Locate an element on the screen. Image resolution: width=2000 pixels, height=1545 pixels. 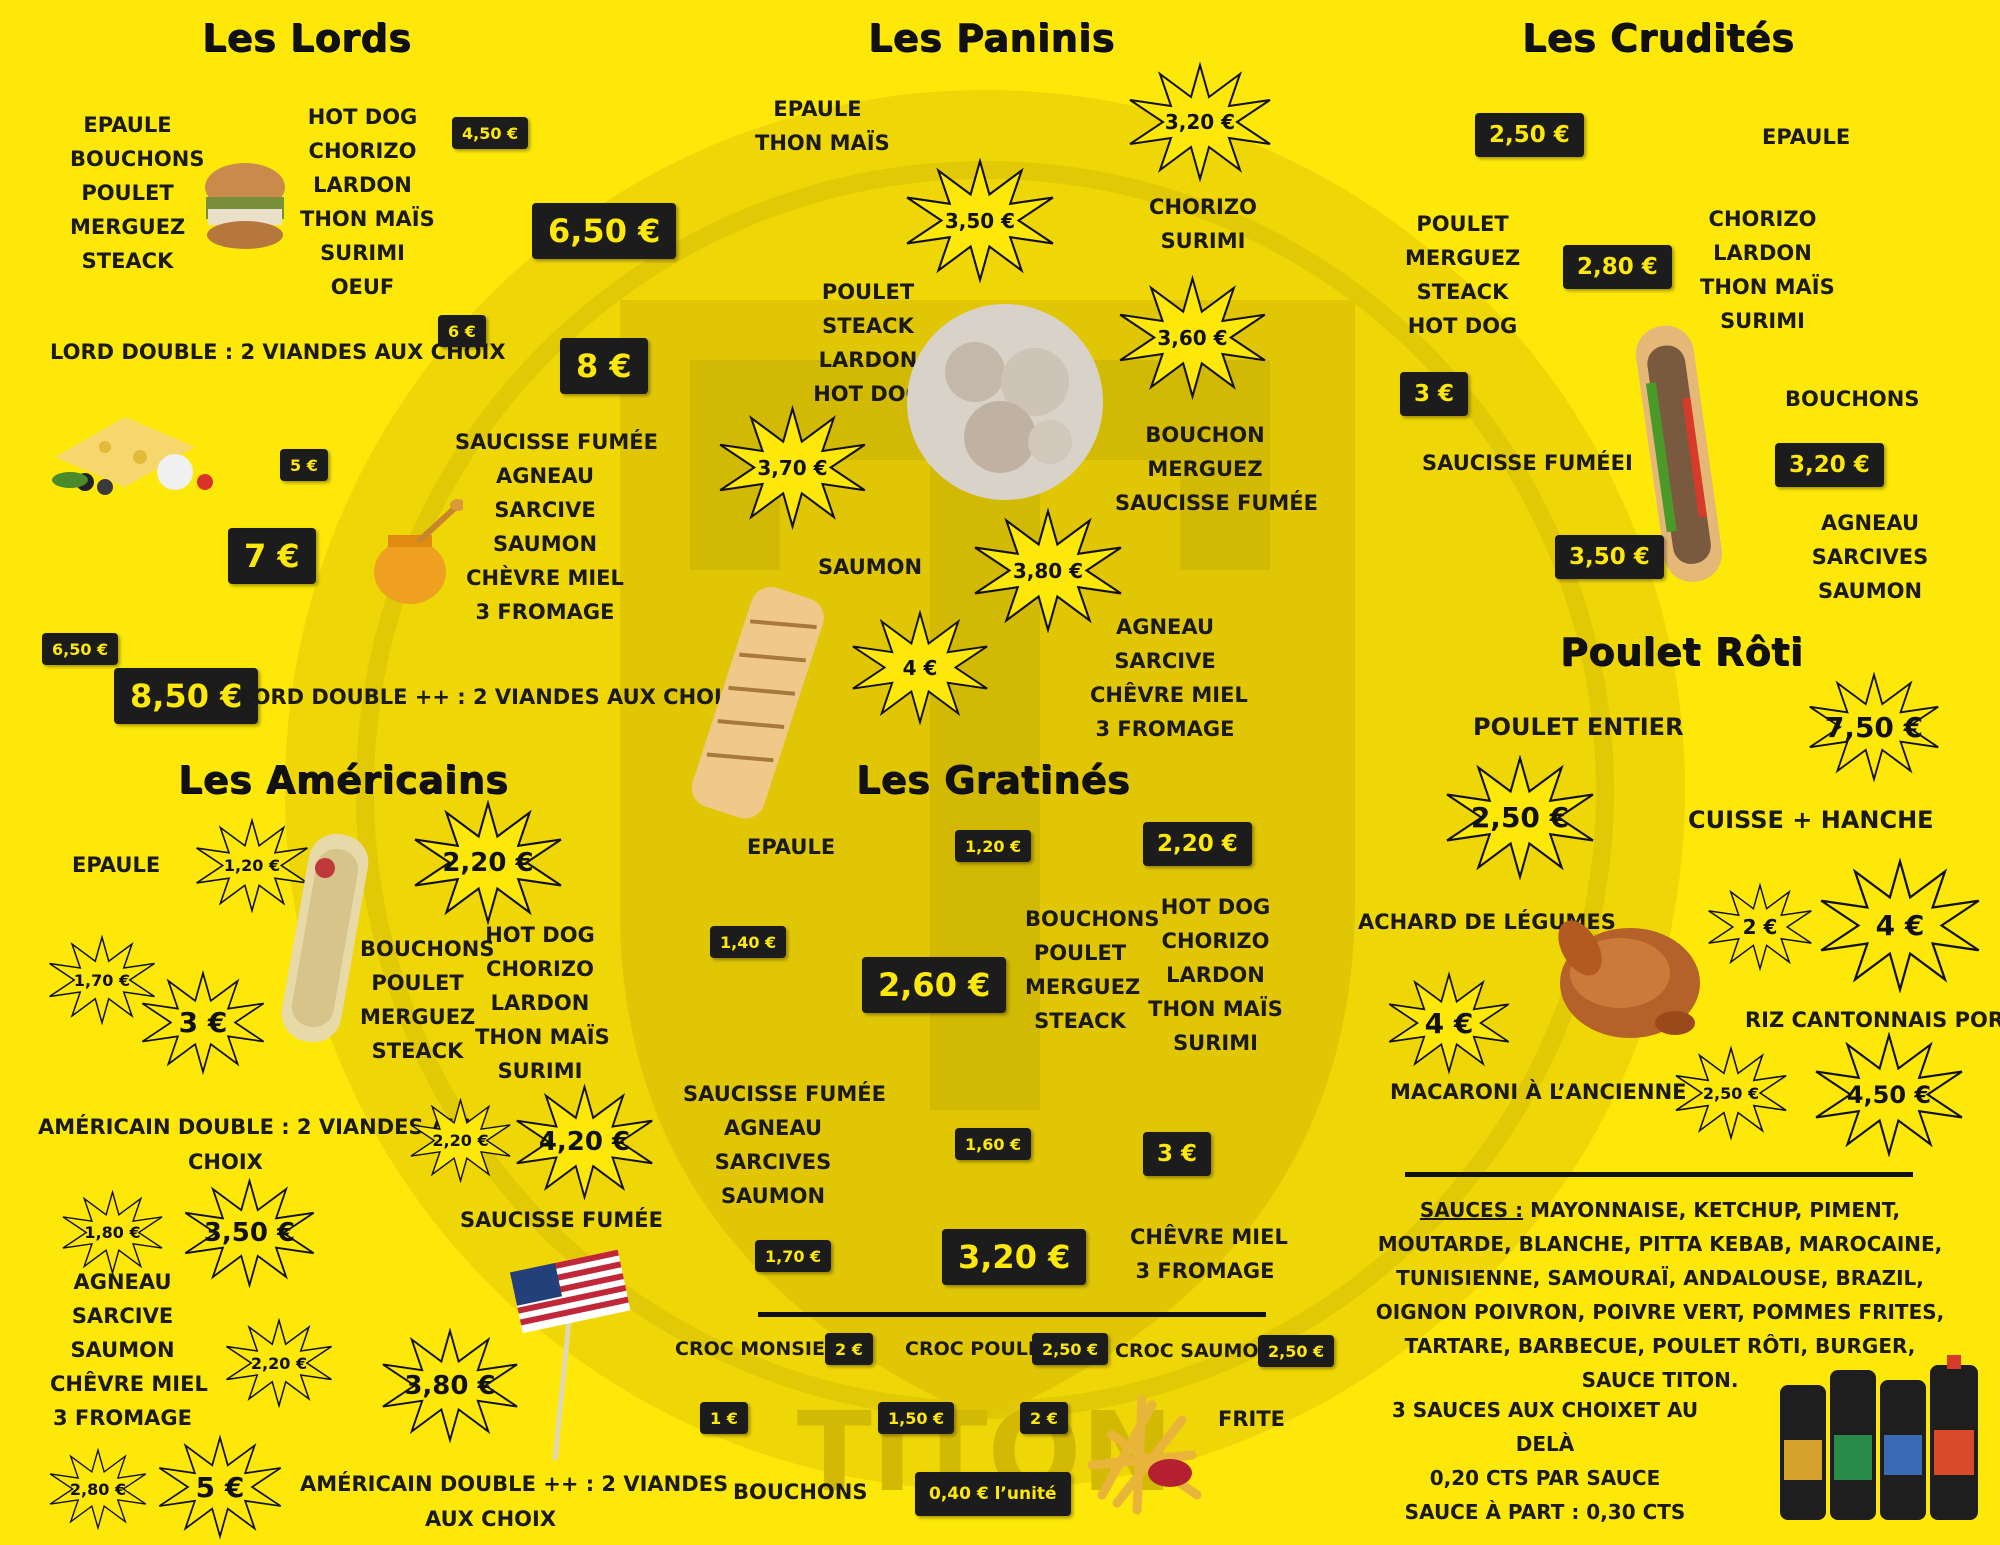
price-star-label: 3,20 € is located at coordinates (1200, 122).